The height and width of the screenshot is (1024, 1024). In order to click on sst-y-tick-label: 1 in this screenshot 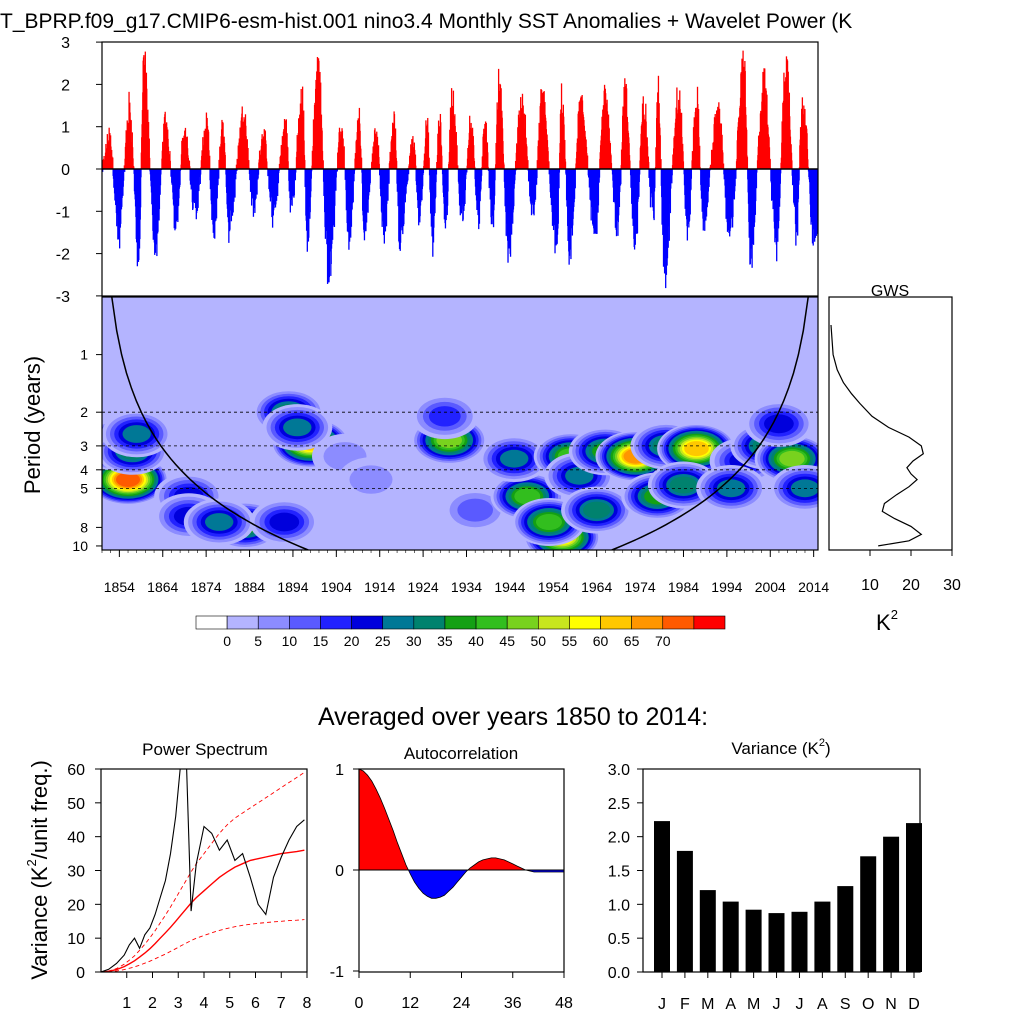, I will do `click(65, 128)`.